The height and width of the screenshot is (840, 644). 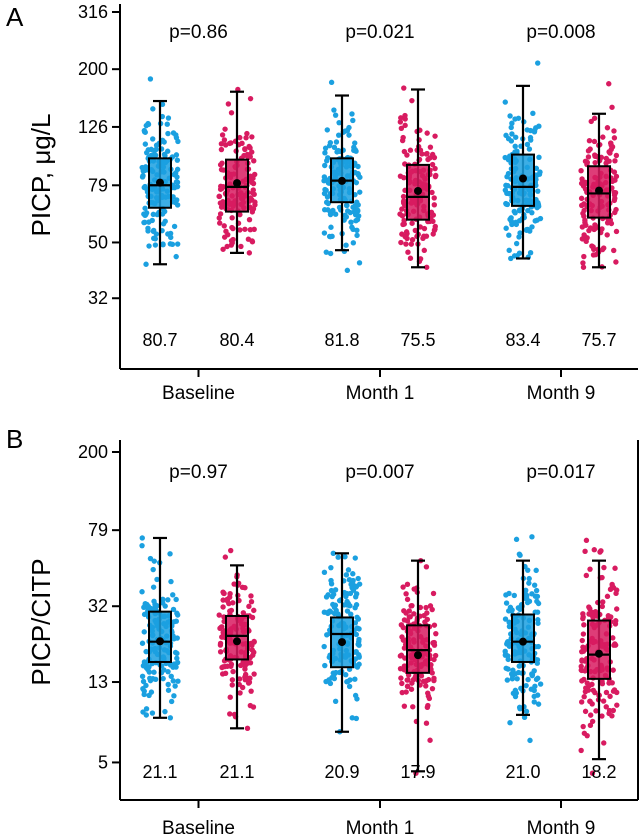 I want to click on panel-b-mean-value: 21.0, so click(x=522, y=772).